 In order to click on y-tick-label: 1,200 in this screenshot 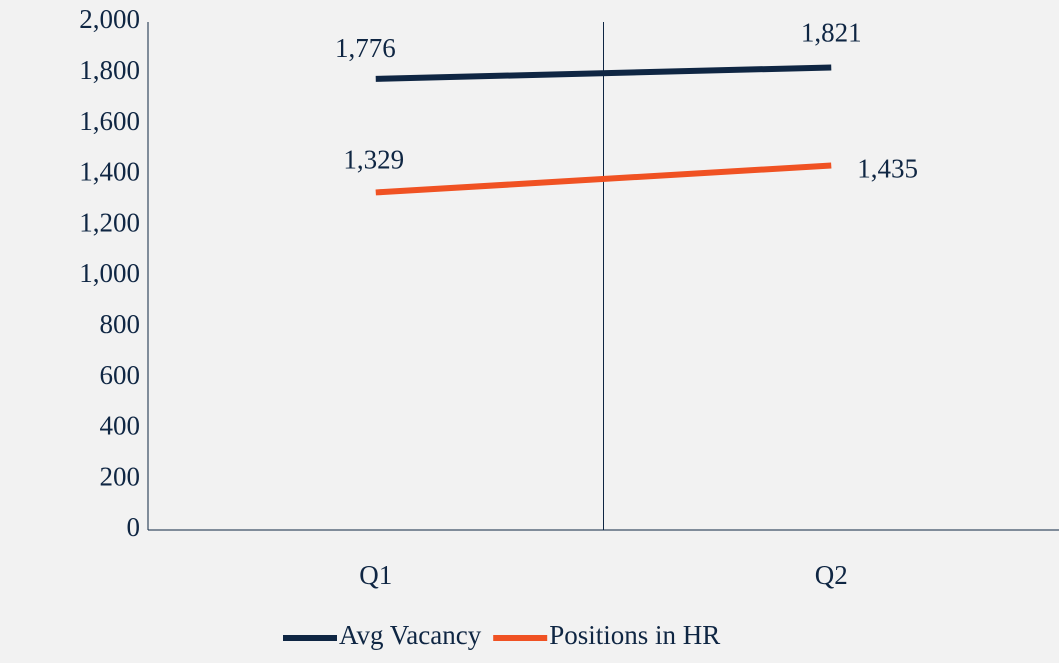, I will do `click(109, 222)`.